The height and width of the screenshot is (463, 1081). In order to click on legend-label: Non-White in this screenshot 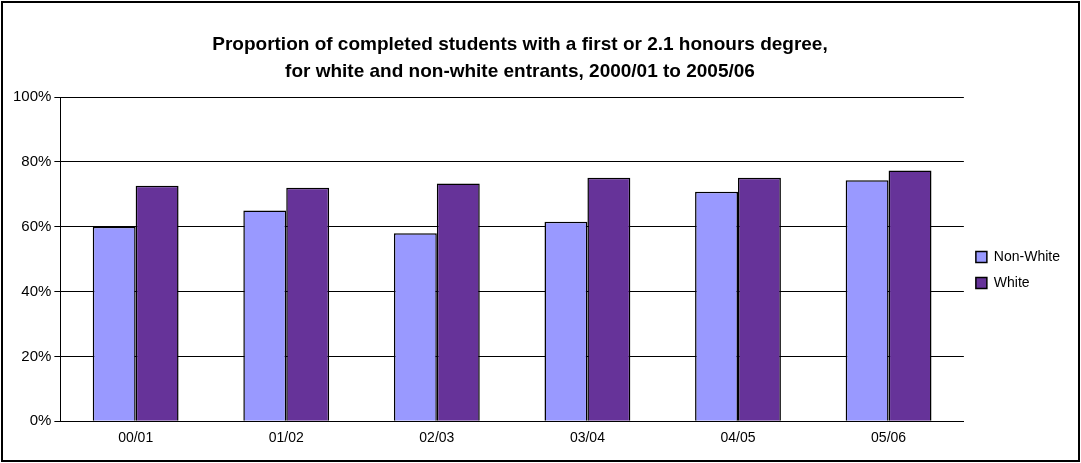, I will do `click(1027, 255)`.